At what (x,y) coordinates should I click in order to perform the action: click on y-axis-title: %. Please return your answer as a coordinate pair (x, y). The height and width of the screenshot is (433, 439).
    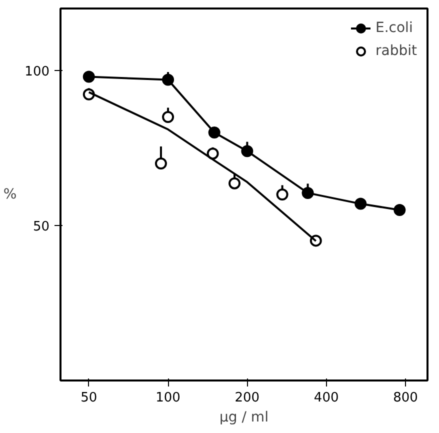
    Looking at the image, I should click on (10, 194).